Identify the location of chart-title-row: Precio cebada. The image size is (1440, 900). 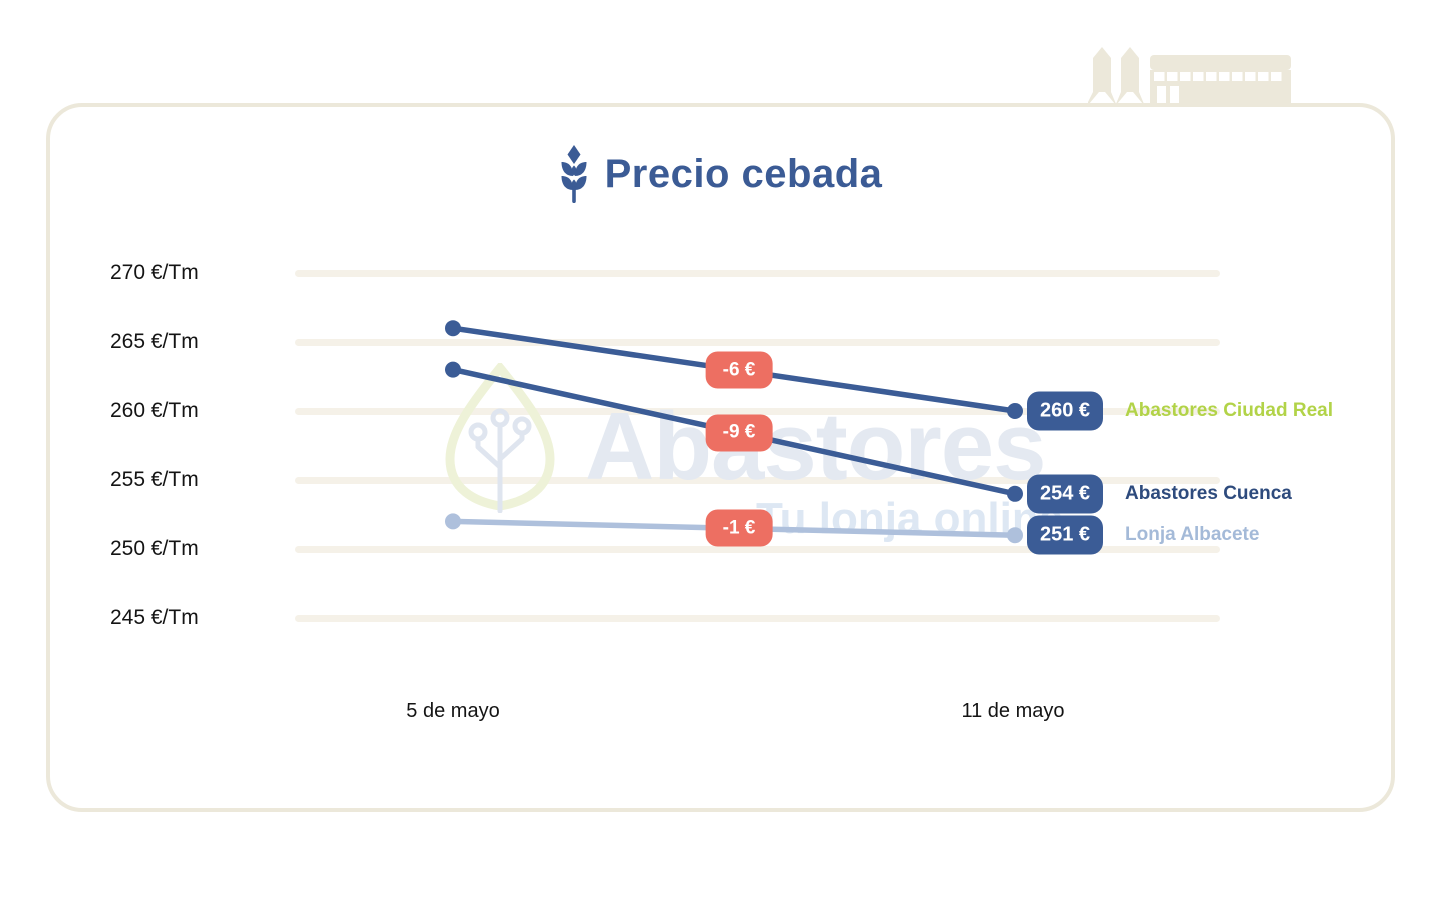
(720, 174).